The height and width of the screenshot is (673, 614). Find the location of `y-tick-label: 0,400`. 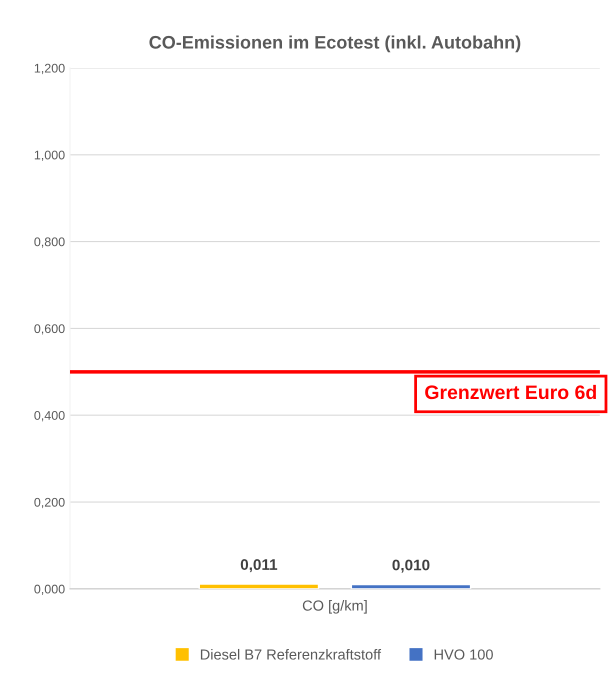

y-tick-label: 0,400 is located at coordinates (49, 416).